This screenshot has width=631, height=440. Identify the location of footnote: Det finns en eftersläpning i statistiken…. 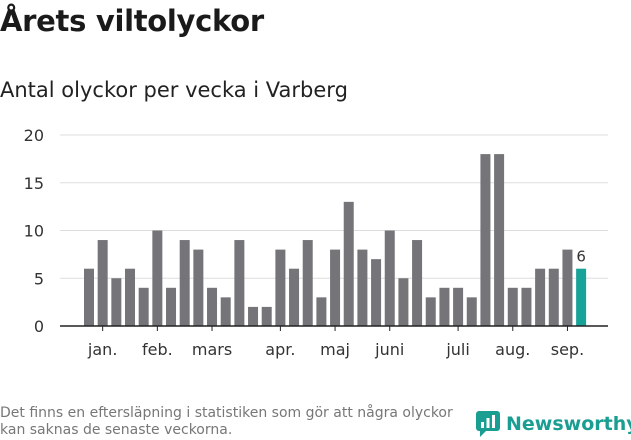
(226, 421).